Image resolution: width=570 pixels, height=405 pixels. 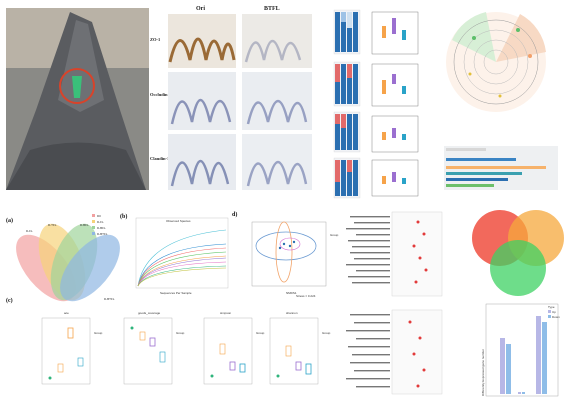 What do you see at coordinates (226, 313) in the screenshot?
I see `svg-text: simpson` at bounding box center [226, 313].